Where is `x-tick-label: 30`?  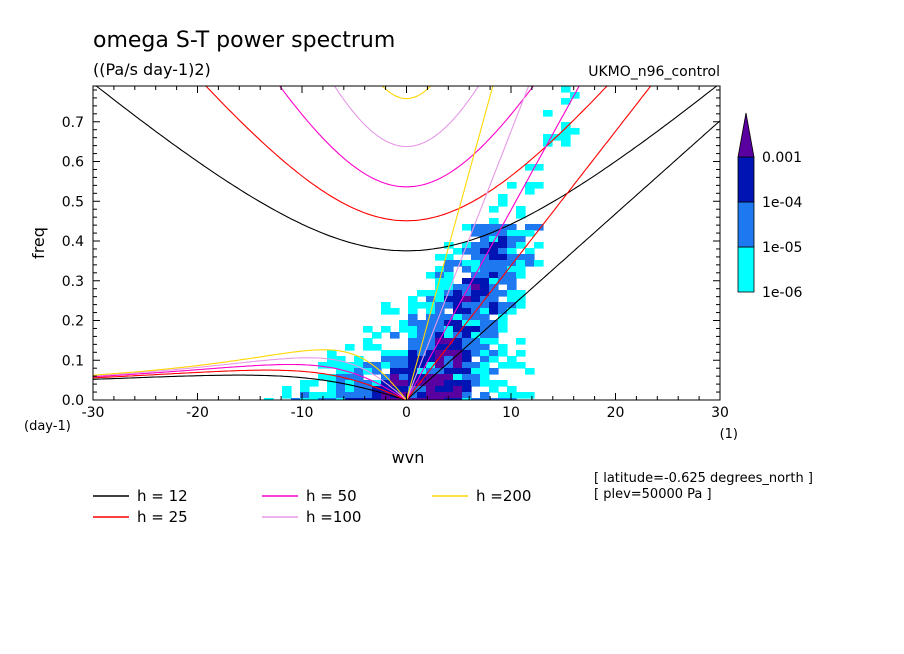
x-tick-label: 30 is located at coordinates (720, 413).